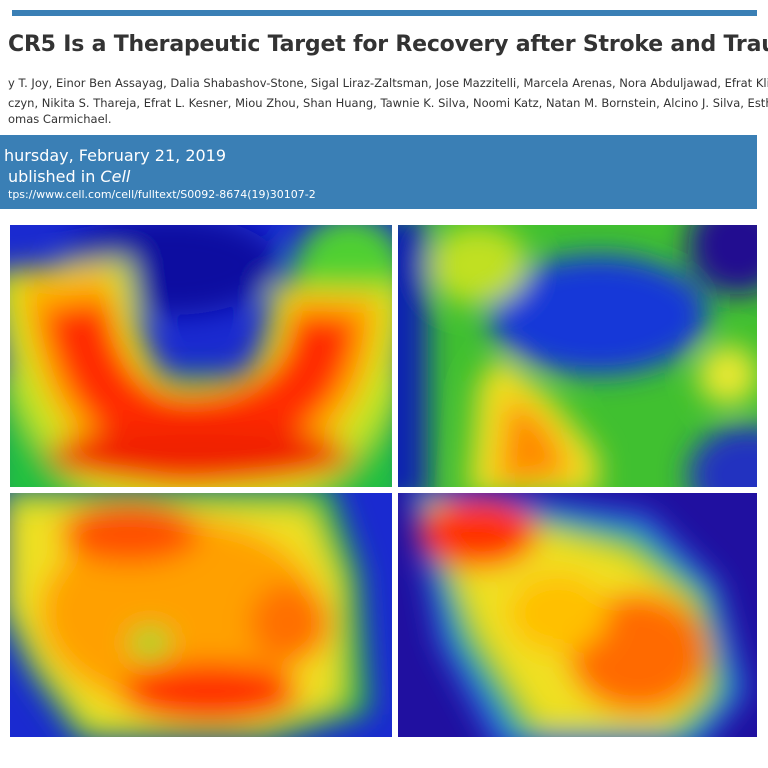 This screenshot has width=768, height=768. What do you see at coordinates (577, 615) in the screenshot?
I see `heatmap-panel` at bounding box center [577, 615].